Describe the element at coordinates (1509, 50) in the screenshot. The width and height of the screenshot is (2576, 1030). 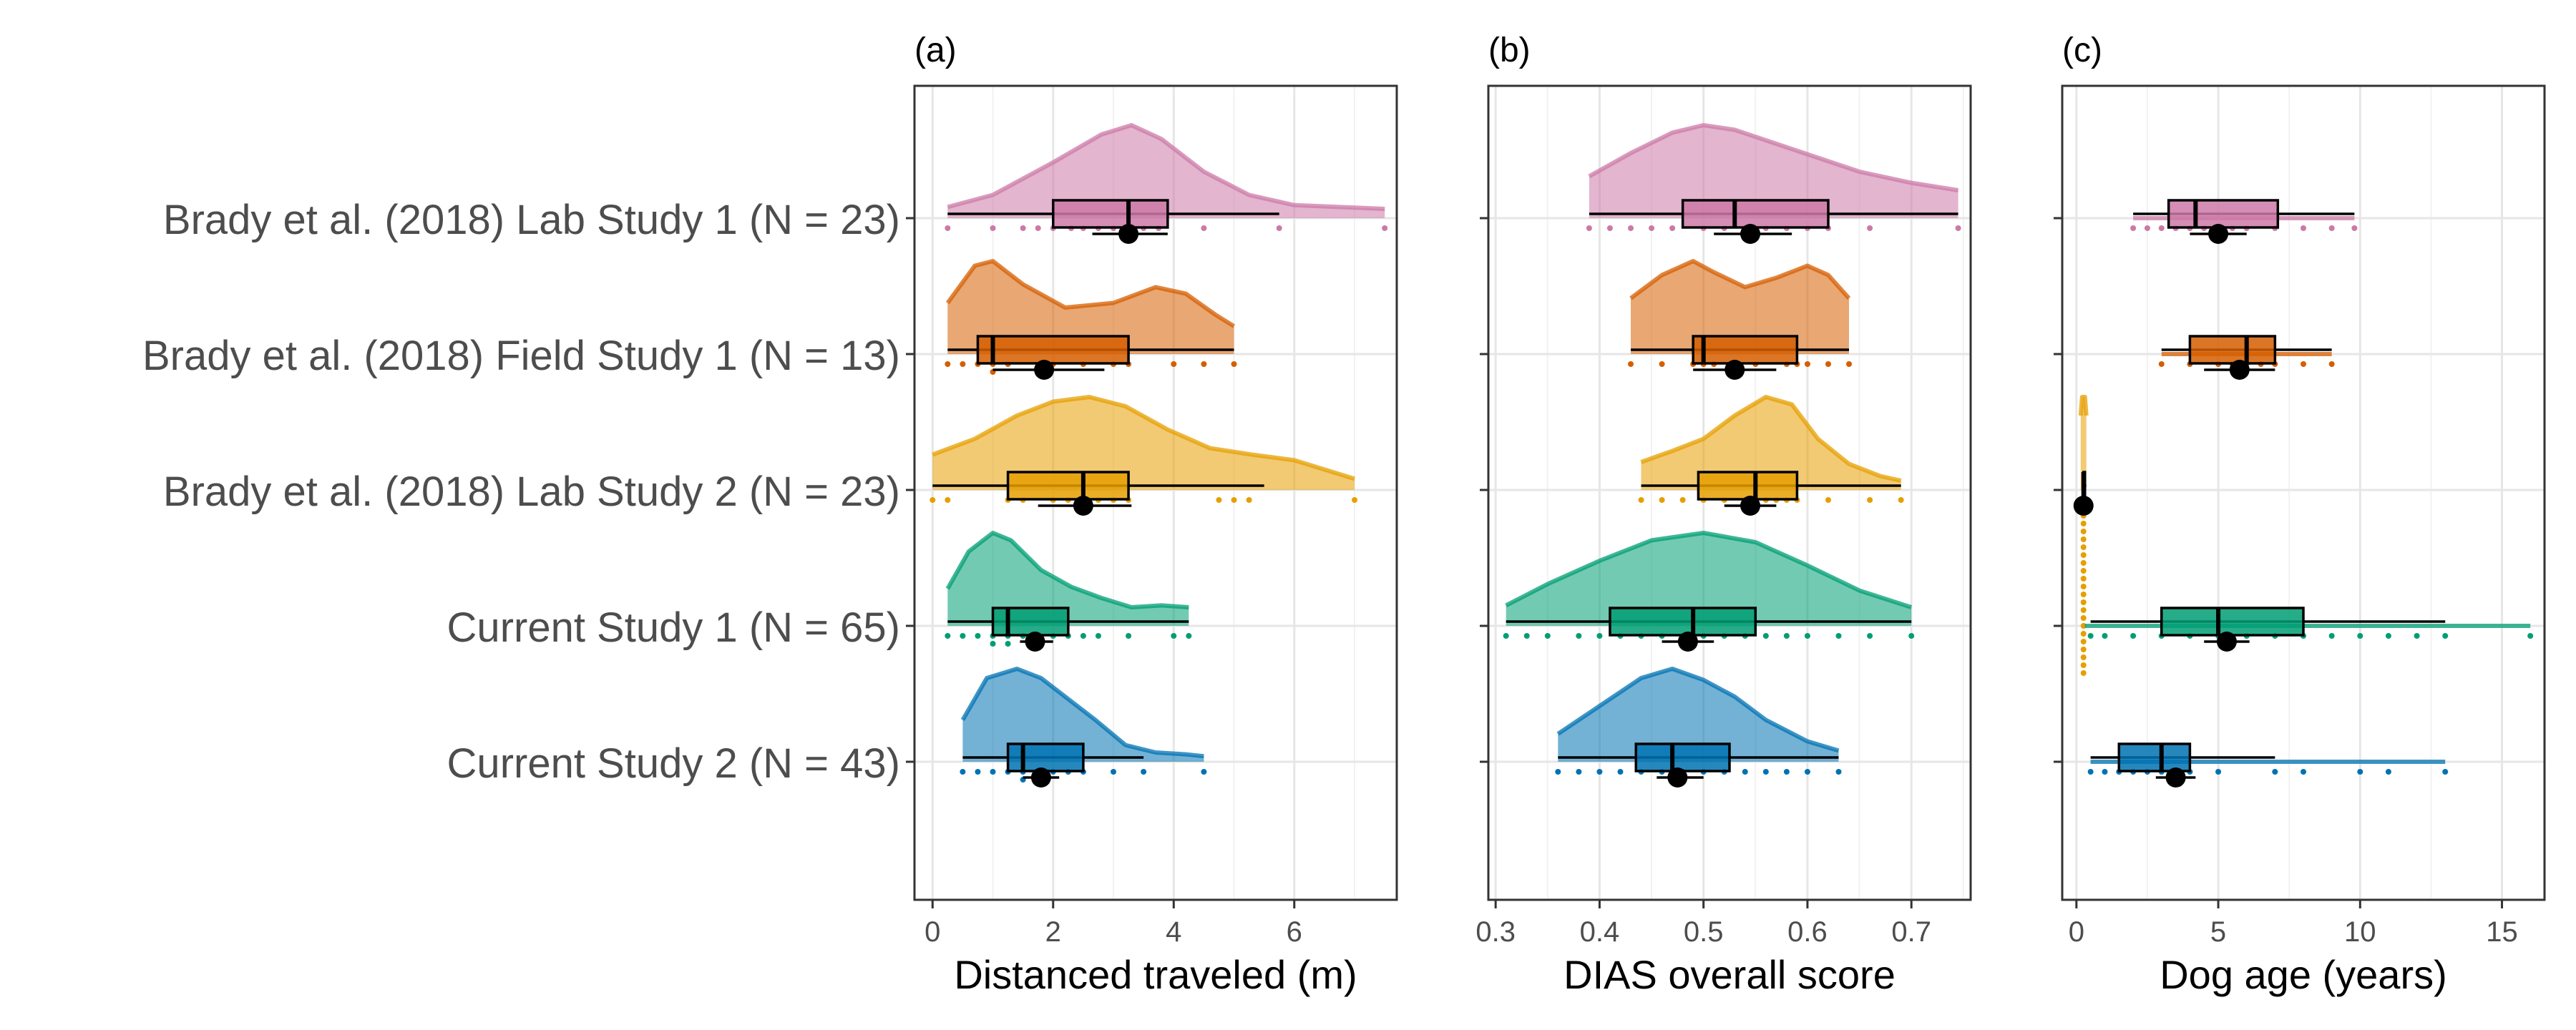
I see `panel-label: (b)` at that location.